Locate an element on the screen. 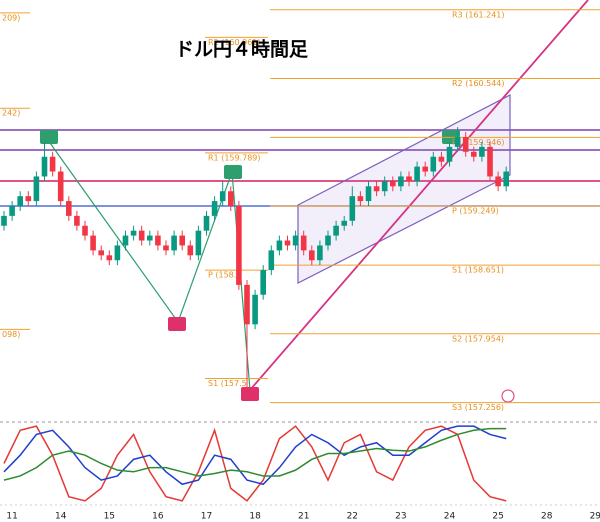  x-tick-label: 21 is located at coordinates (303, 517).